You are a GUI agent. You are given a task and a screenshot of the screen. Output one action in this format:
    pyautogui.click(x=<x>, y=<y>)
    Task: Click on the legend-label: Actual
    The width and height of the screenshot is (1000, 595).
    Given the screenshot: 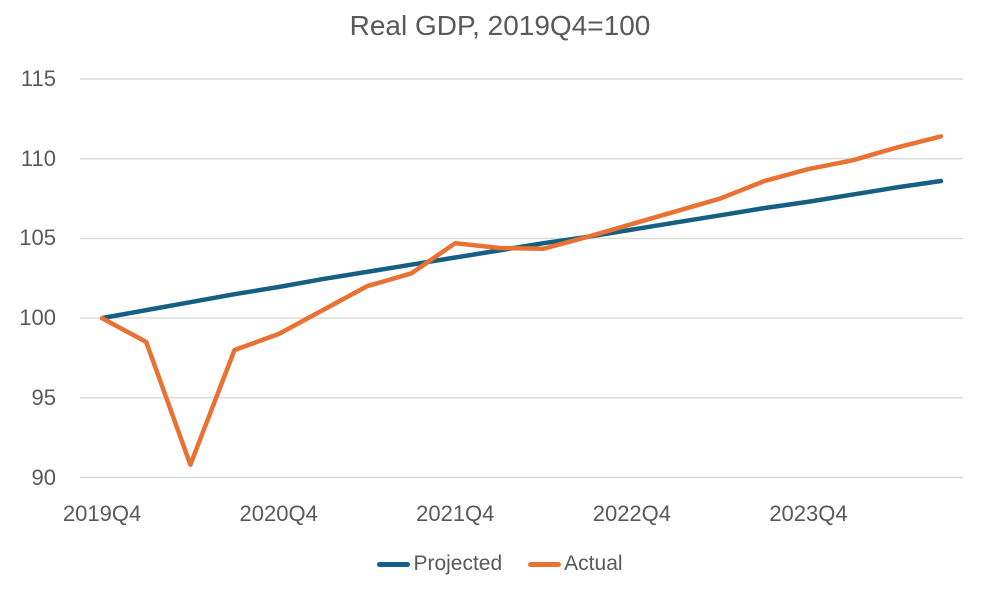 What is the action you would take?
    pyautogui.click(x=593, y=563)
    